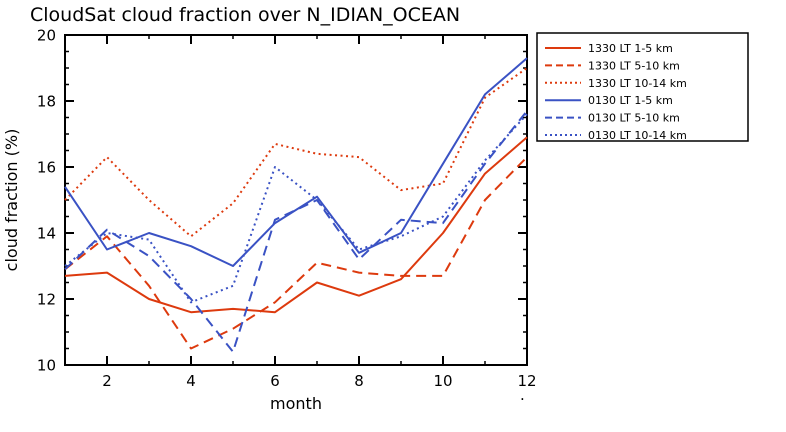  Describe the element at coordinates (630, 100) in the screenshot. I see `legend-label: 0130 LT 1-5 km` at that location.